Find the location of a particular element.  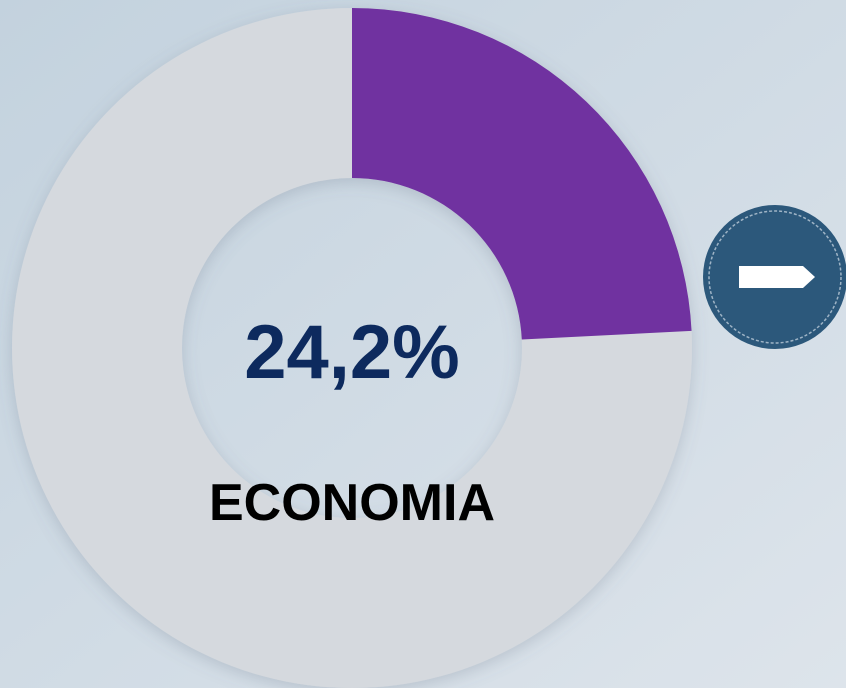

button-ring is located at coordinates (775, 277).